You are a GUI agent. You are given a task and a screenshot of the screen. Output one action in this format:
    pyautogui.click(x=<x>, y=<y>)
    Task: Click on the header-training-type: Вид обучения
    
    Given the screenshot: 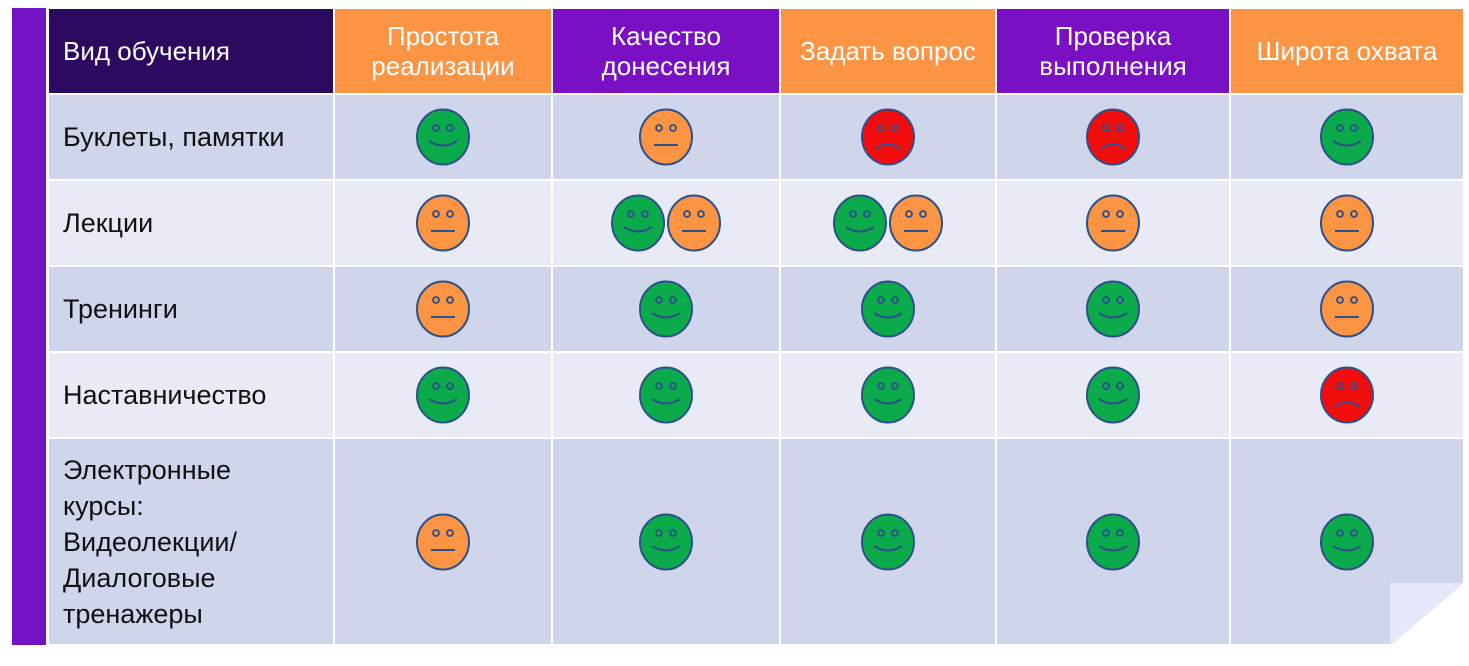 What is the action you would take?
    pyautogui.click(x=191, y=51)
    